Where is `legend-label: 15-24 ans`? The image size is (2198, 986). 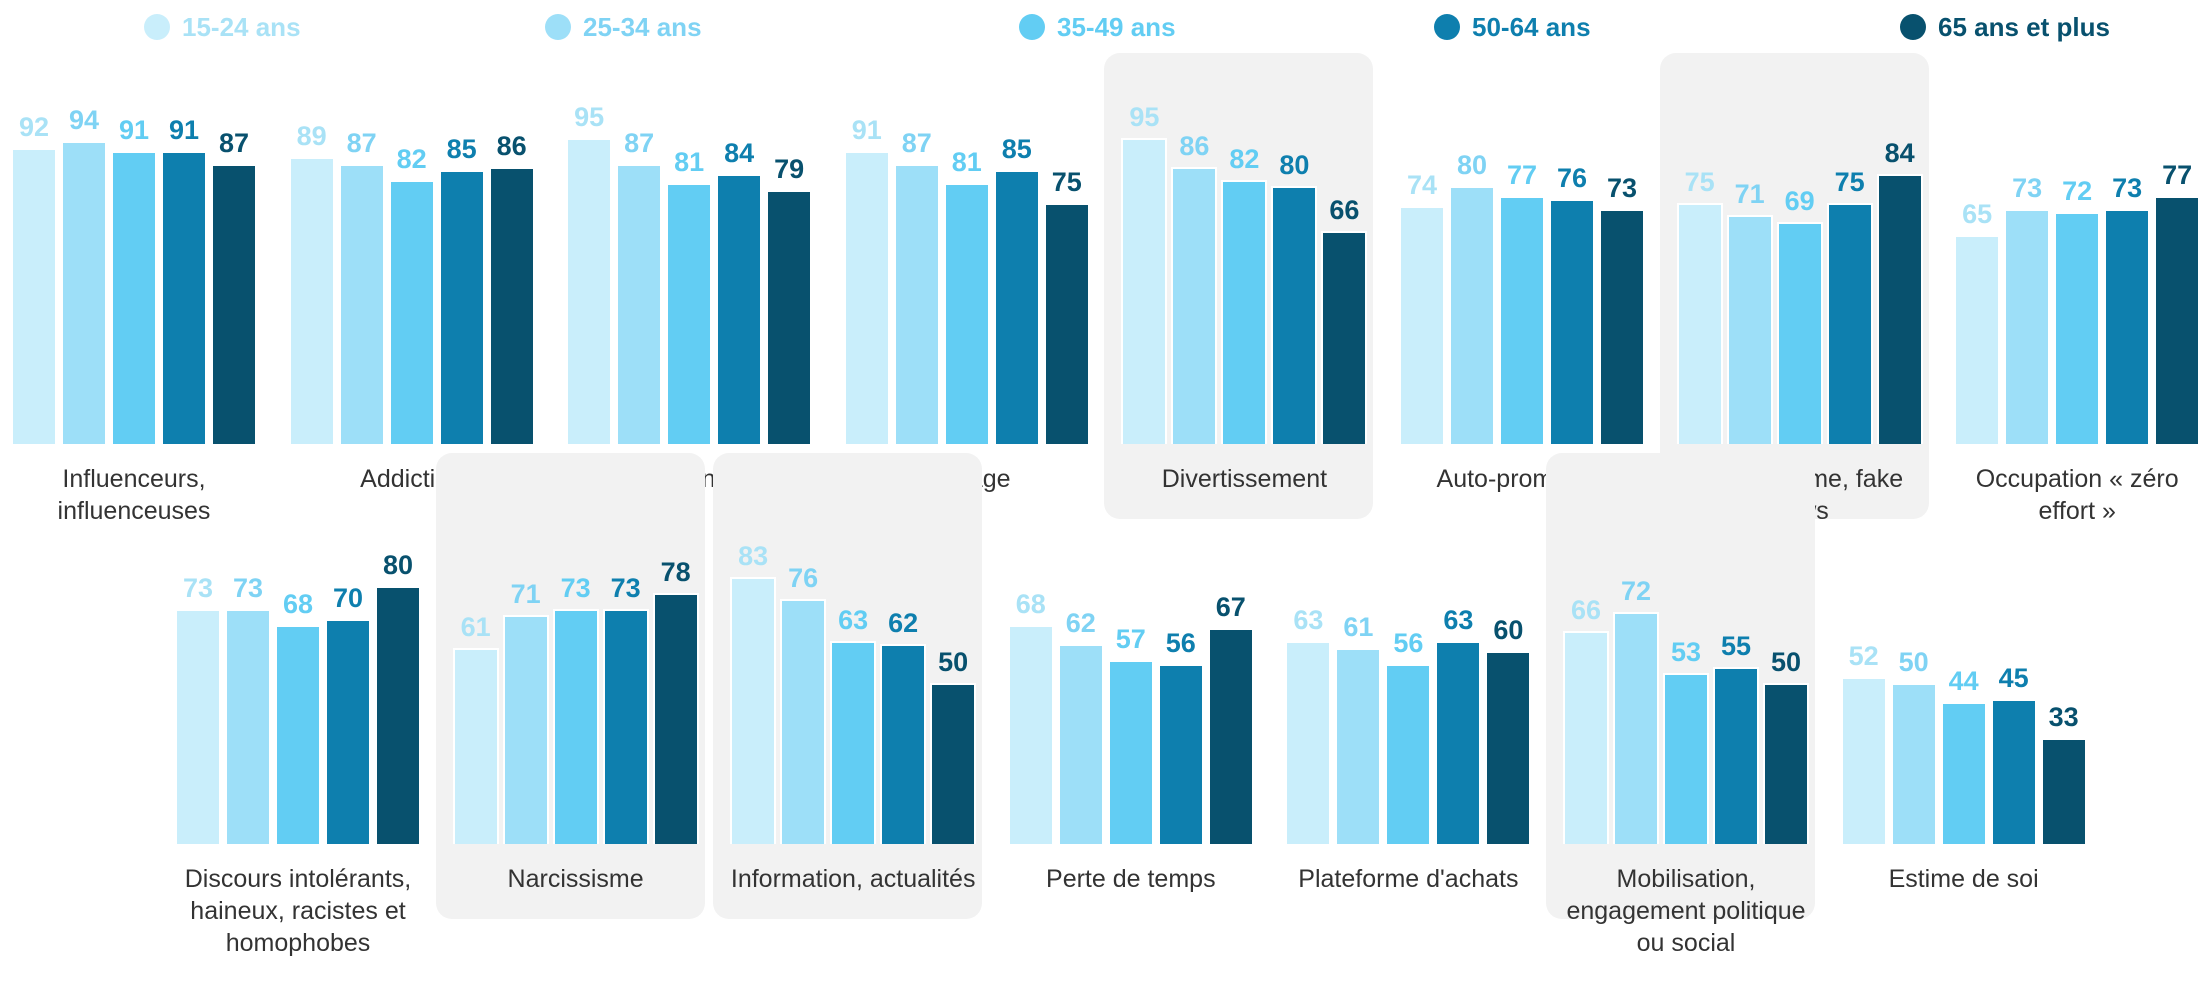
legend-label: 15-24 ans is located at coordinates (241, 27).